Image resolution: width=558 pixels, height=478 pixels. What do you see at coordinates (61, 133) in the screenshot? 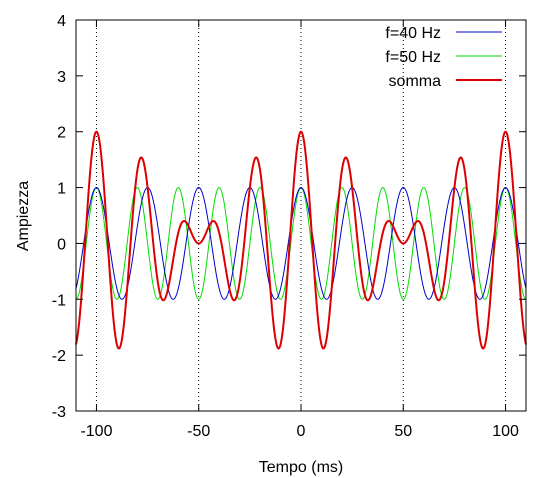
I see `y-tick-label: 2` at bounding box center [61, 133].